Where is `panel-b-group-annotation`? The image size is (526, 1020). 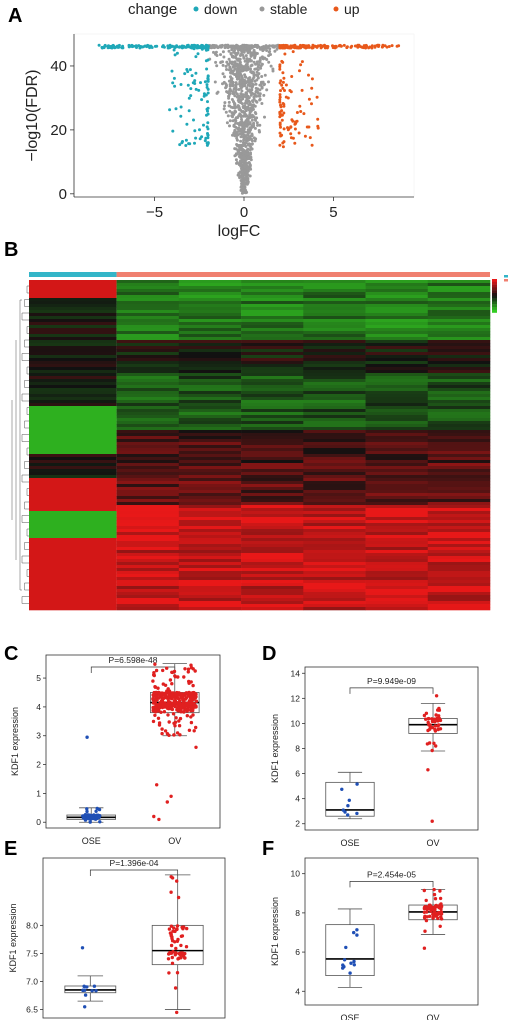 panel-b-group-annotation is located at coordinates (259, 274).